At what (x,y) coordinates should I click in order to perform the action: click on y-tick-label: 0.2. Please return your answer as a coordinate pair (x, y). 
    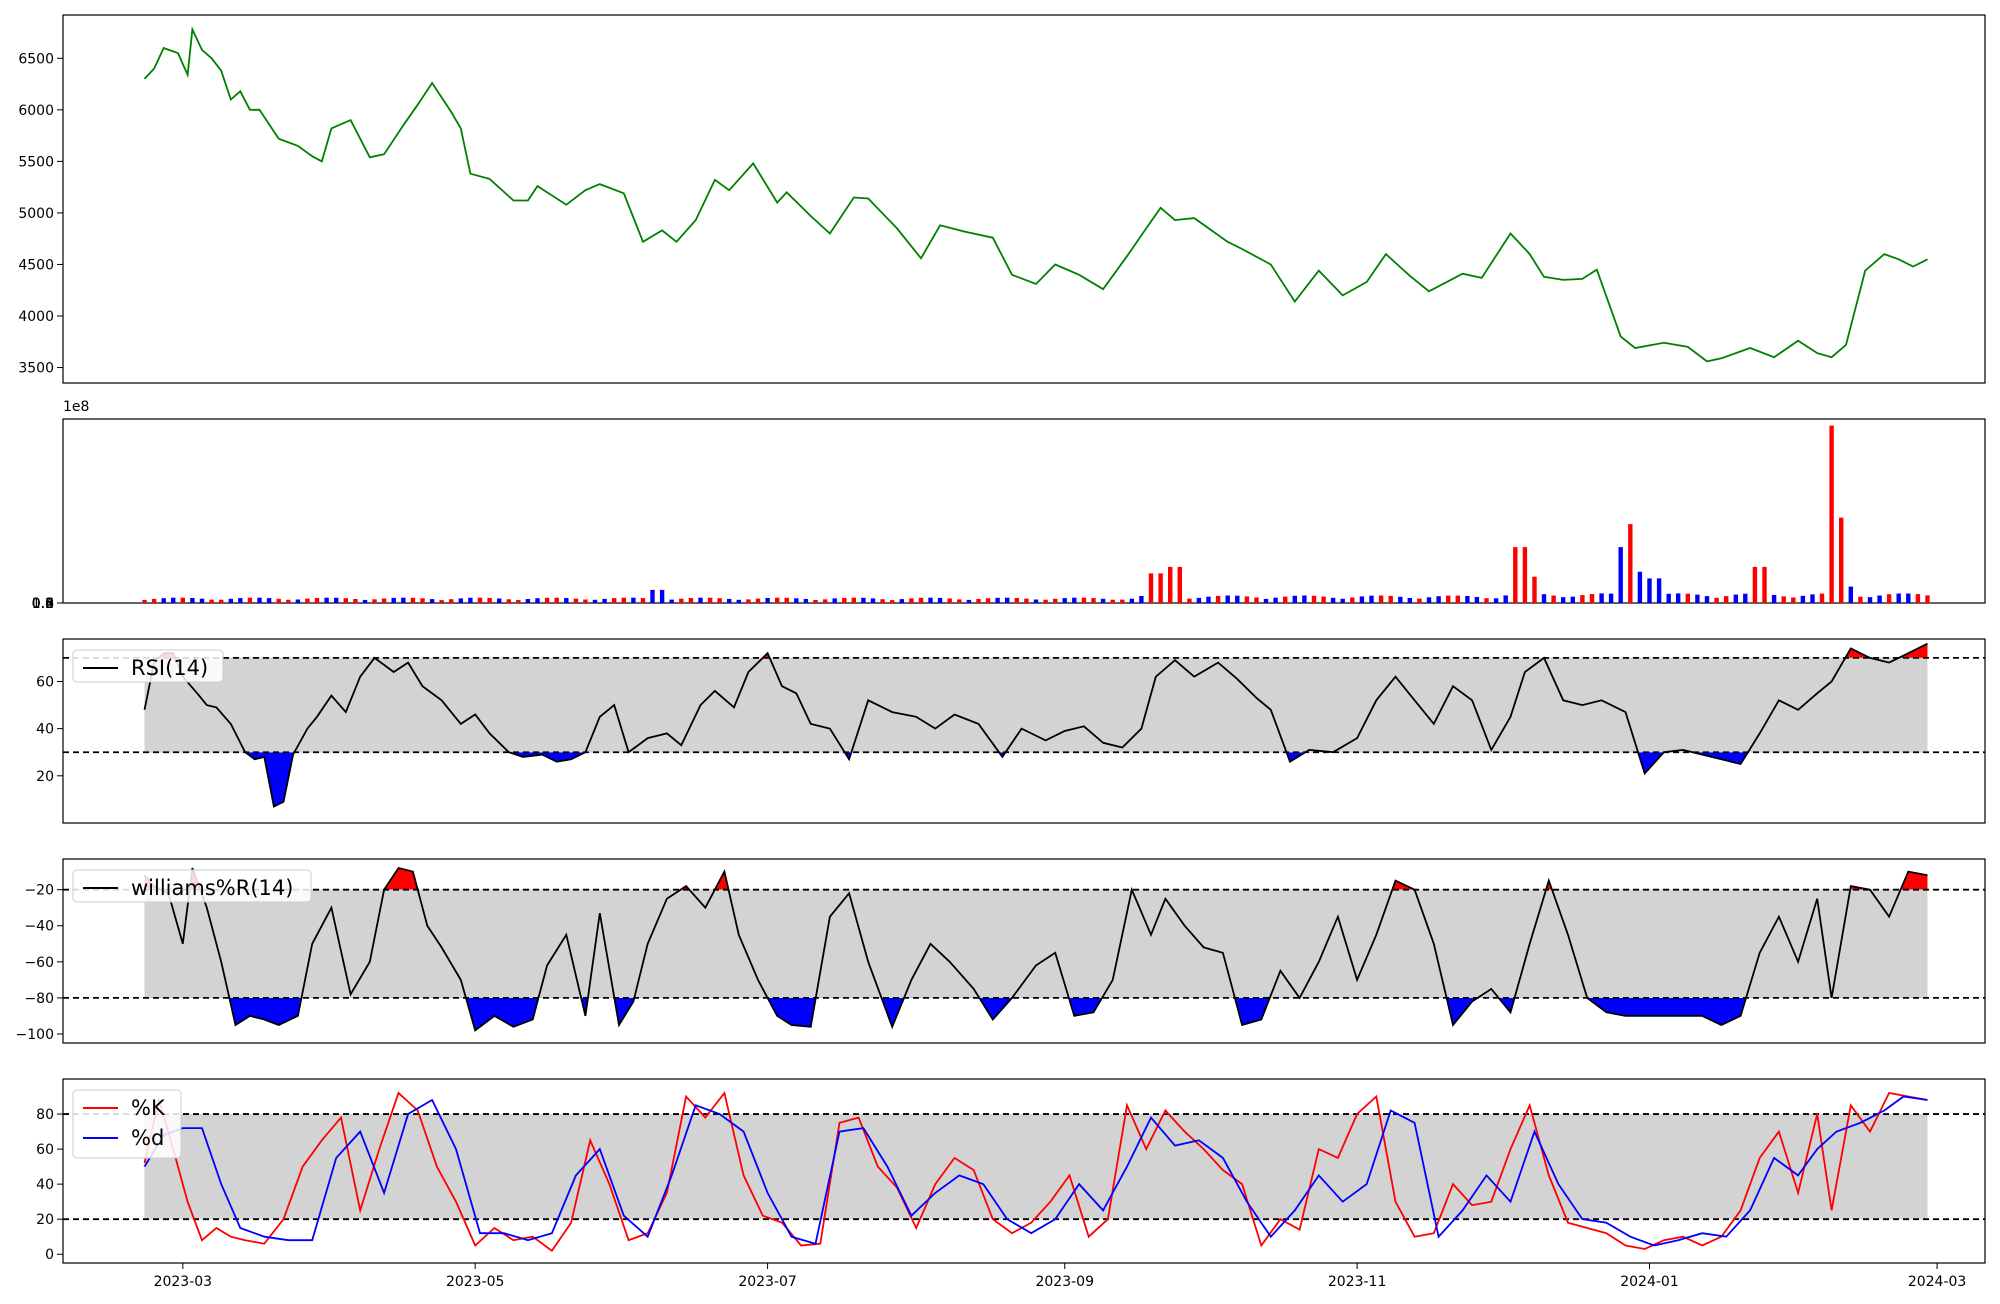
    Looking at the image, I should click on (43, 604).